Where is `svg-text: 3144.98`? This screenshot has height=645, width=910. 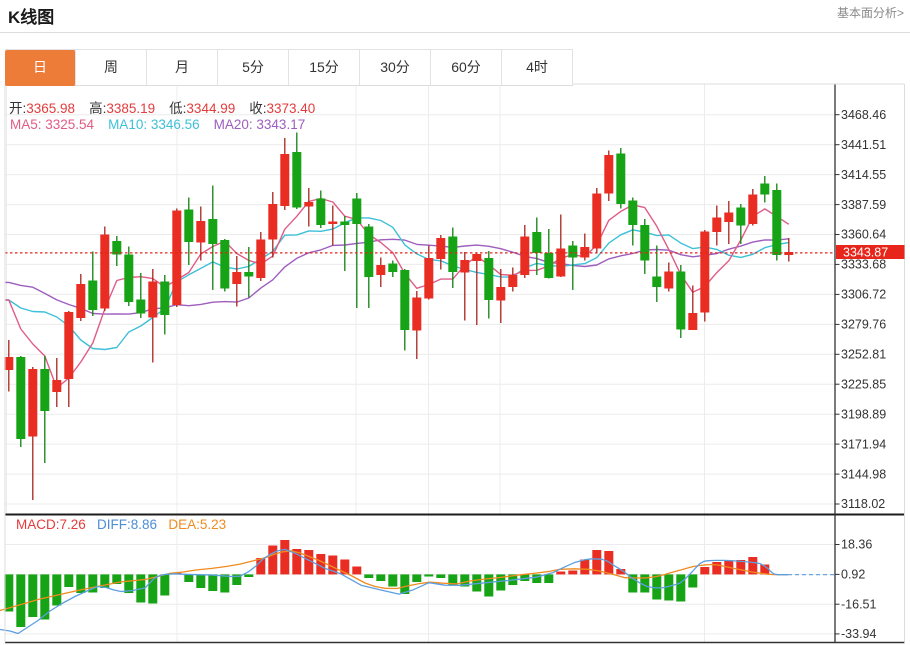 svg-text: 3144.98 is located at coordinates (863, 474).